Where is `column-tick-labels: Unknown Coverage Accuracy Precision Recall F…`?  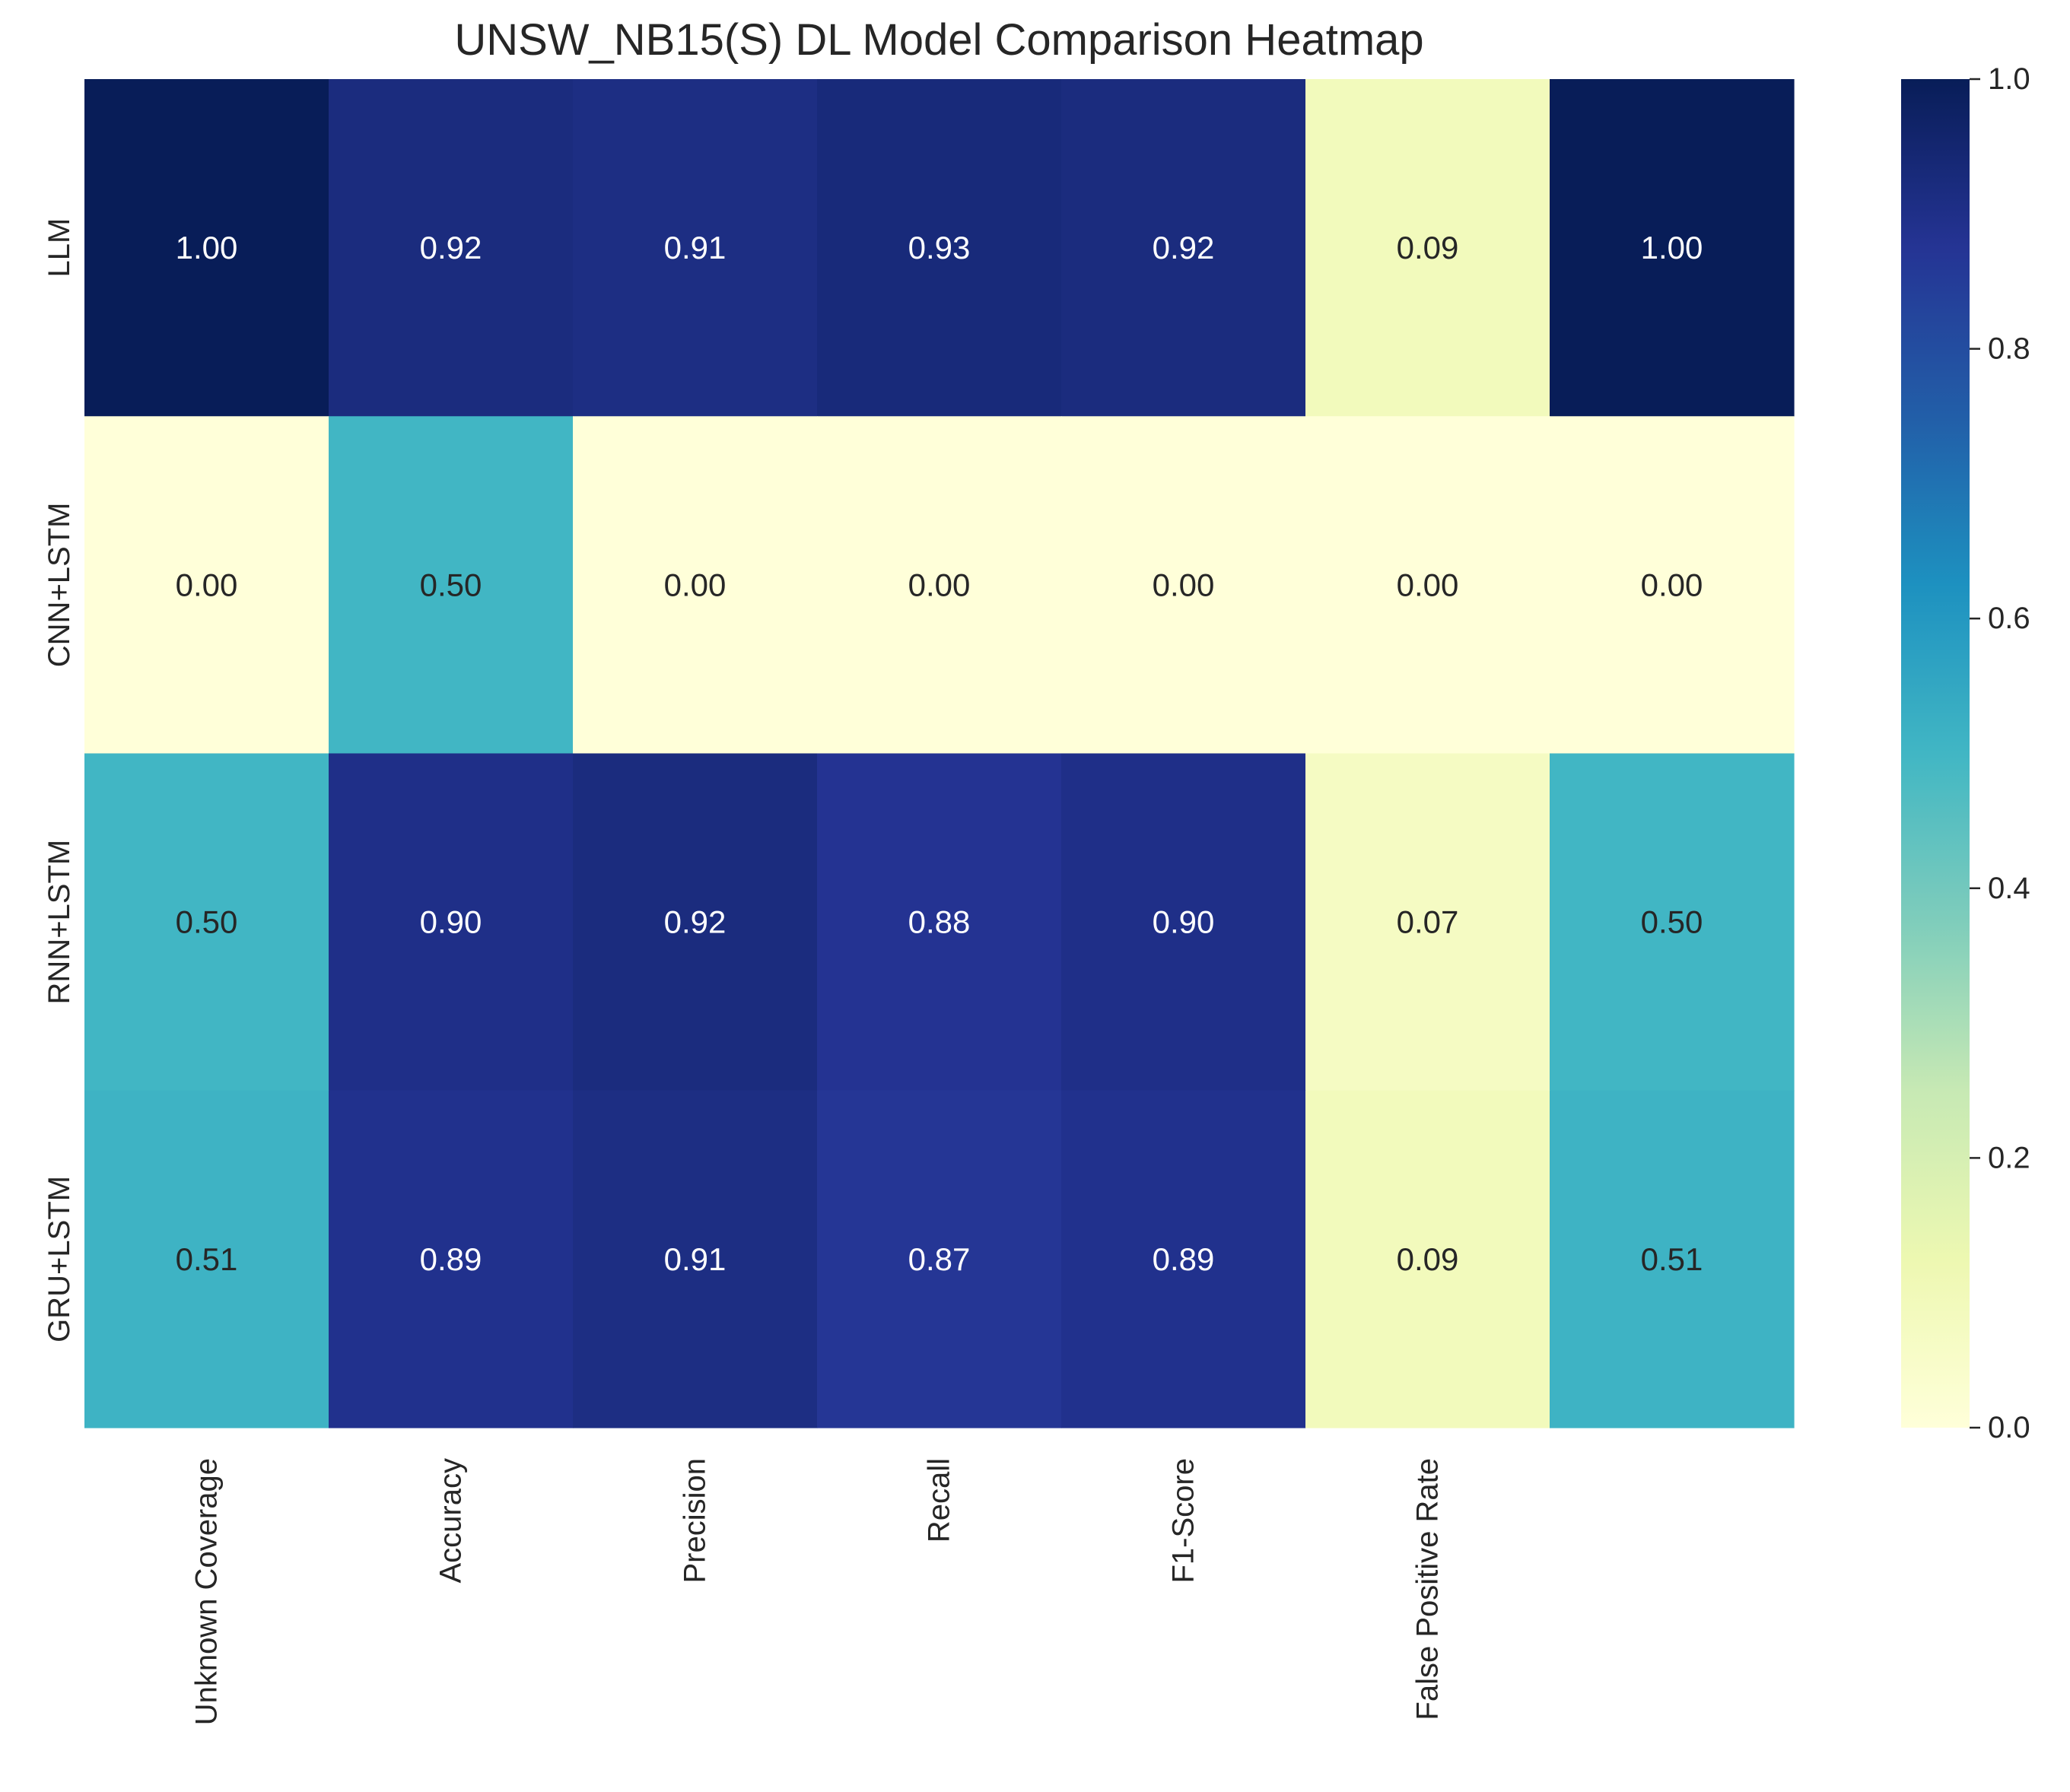 column-tick-labels: Unknown Coverage Accuracy Precision Recall F… is located at coordinates (817, 1591).